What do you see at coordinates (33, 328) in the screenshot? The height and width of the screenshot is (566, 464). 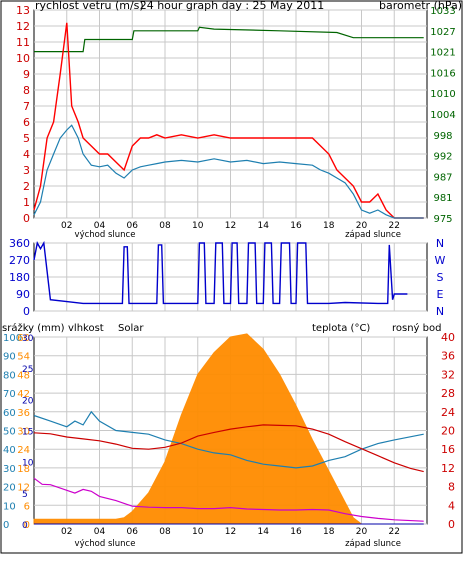 I see `rain-label: srážky (mm)` at bounding box center [33, 328].